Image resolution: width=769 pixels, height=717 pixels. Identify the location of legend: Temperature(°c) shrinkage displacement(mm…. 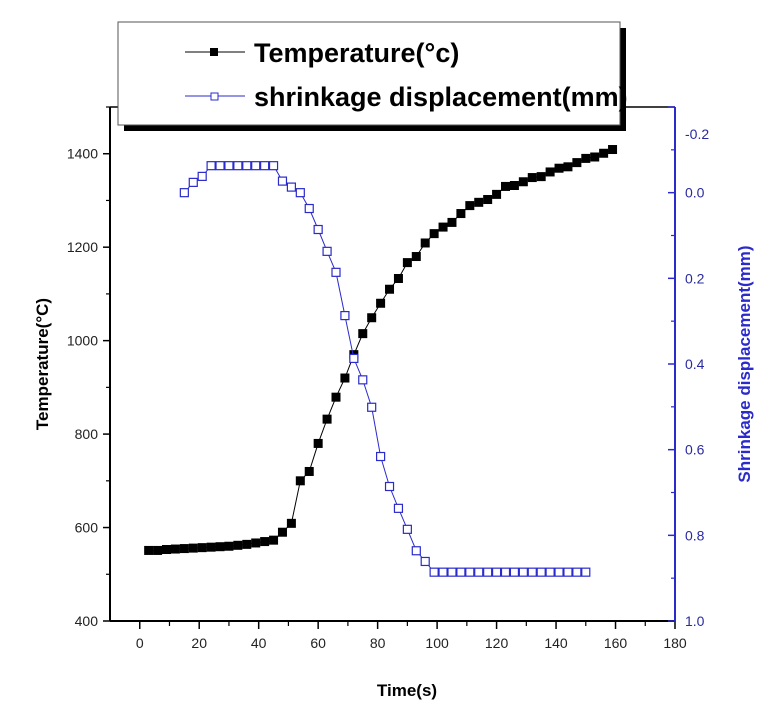
(372, 76).